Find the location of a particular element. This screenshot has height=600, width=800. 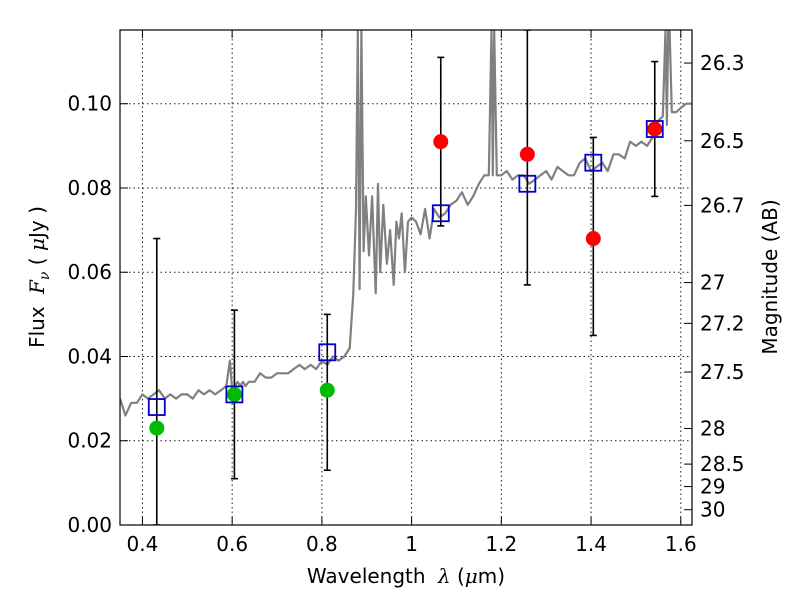

y-tick-label: 0.02 is located at coordinates (89, 441).